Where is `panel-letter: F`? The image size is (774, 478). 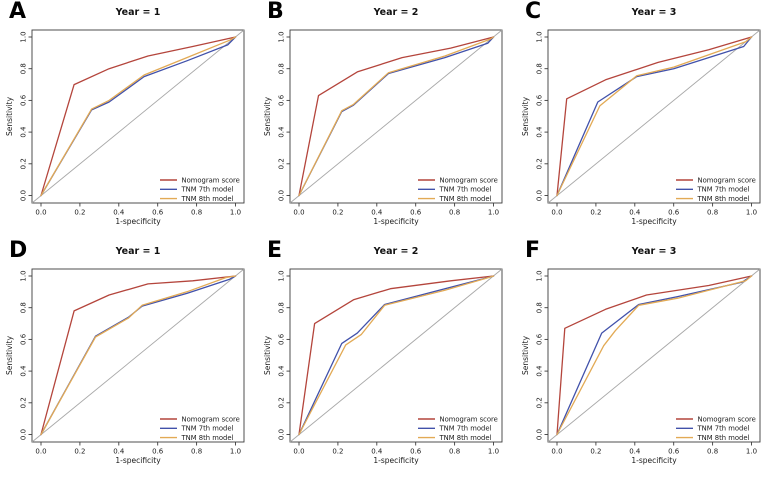
panel-letter: F is located at coordinates (533, 250).